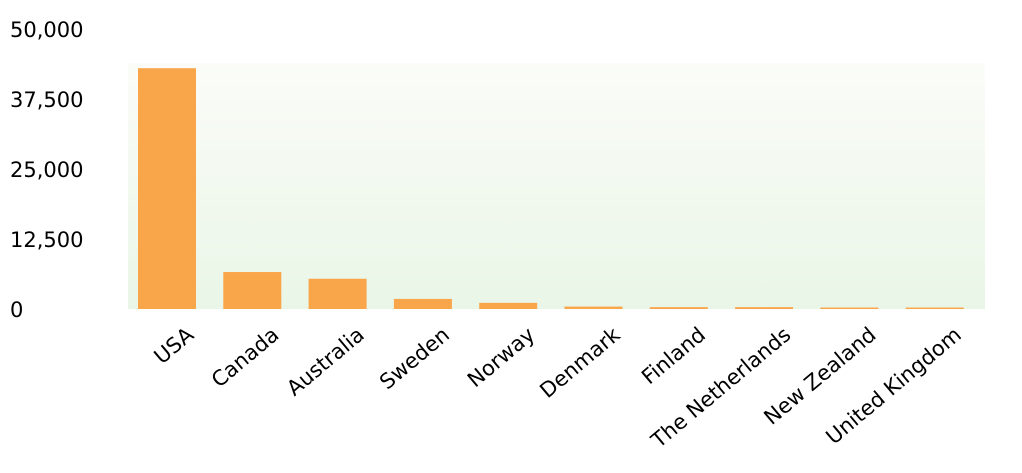  I want to click on y-tick-label: 37,500, so click(46, 100).